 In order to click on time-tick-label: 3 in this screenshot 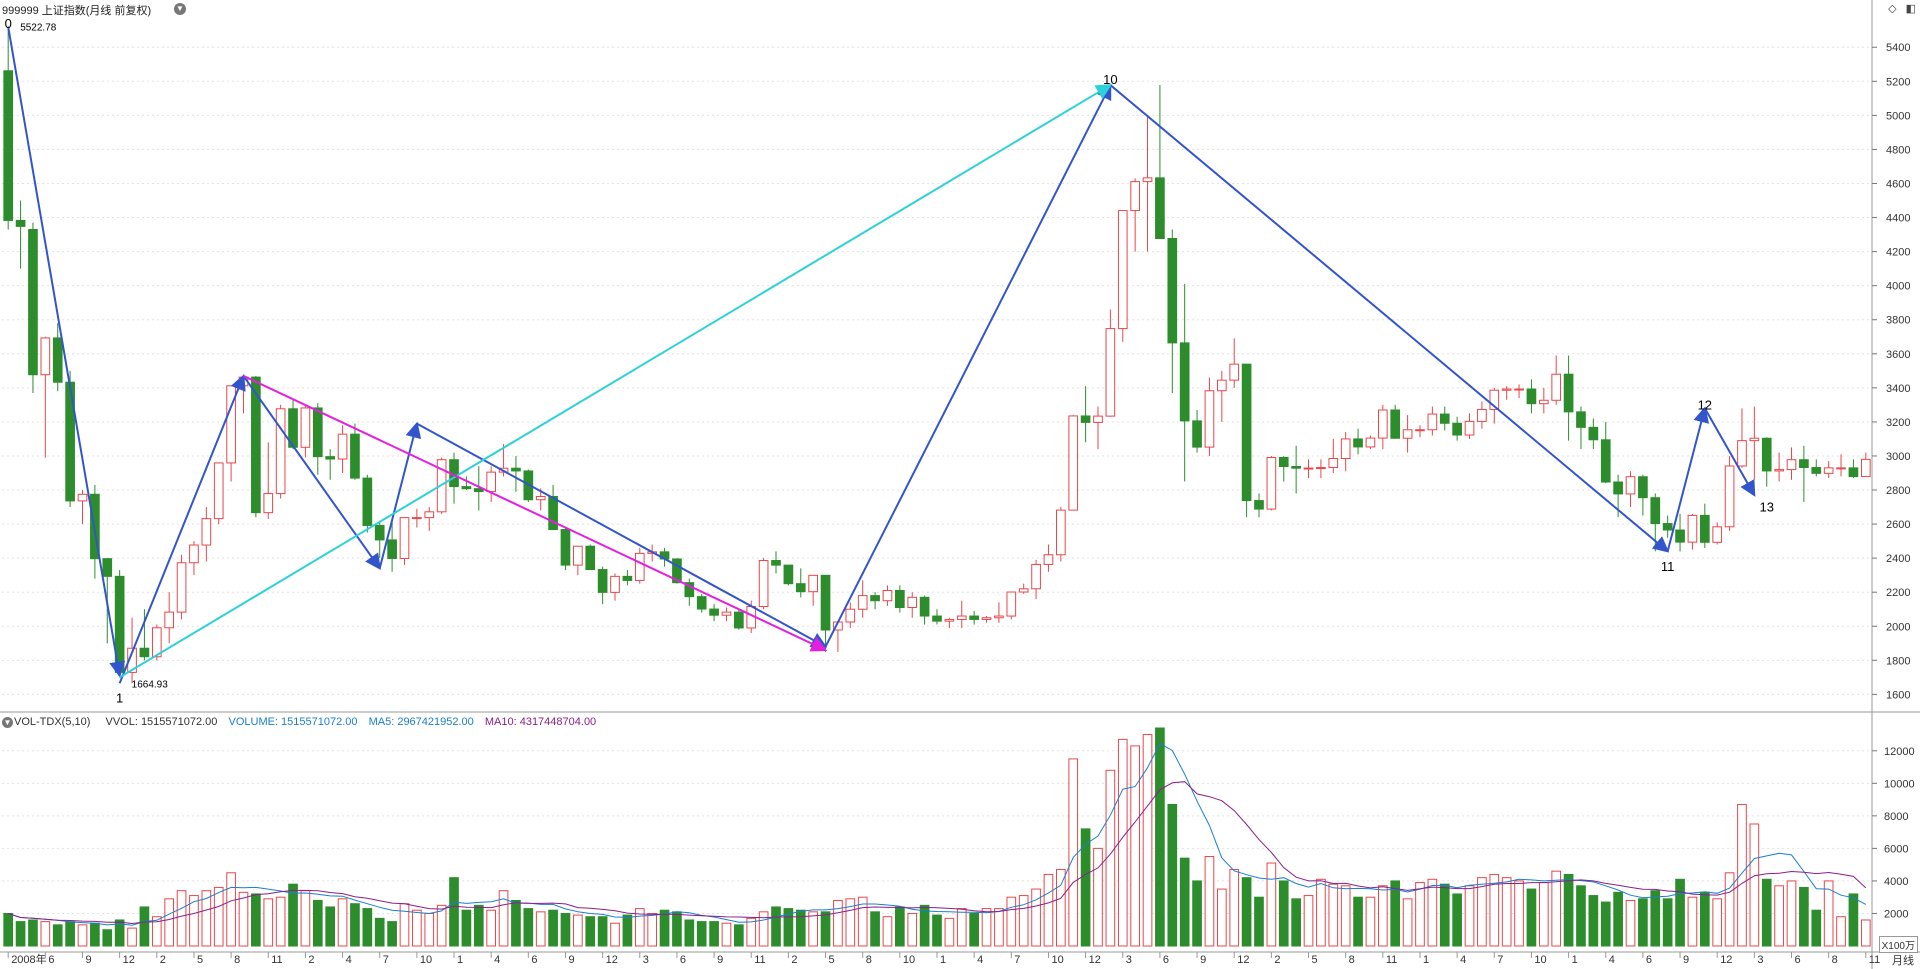, I will do `click(1760, 960)`.